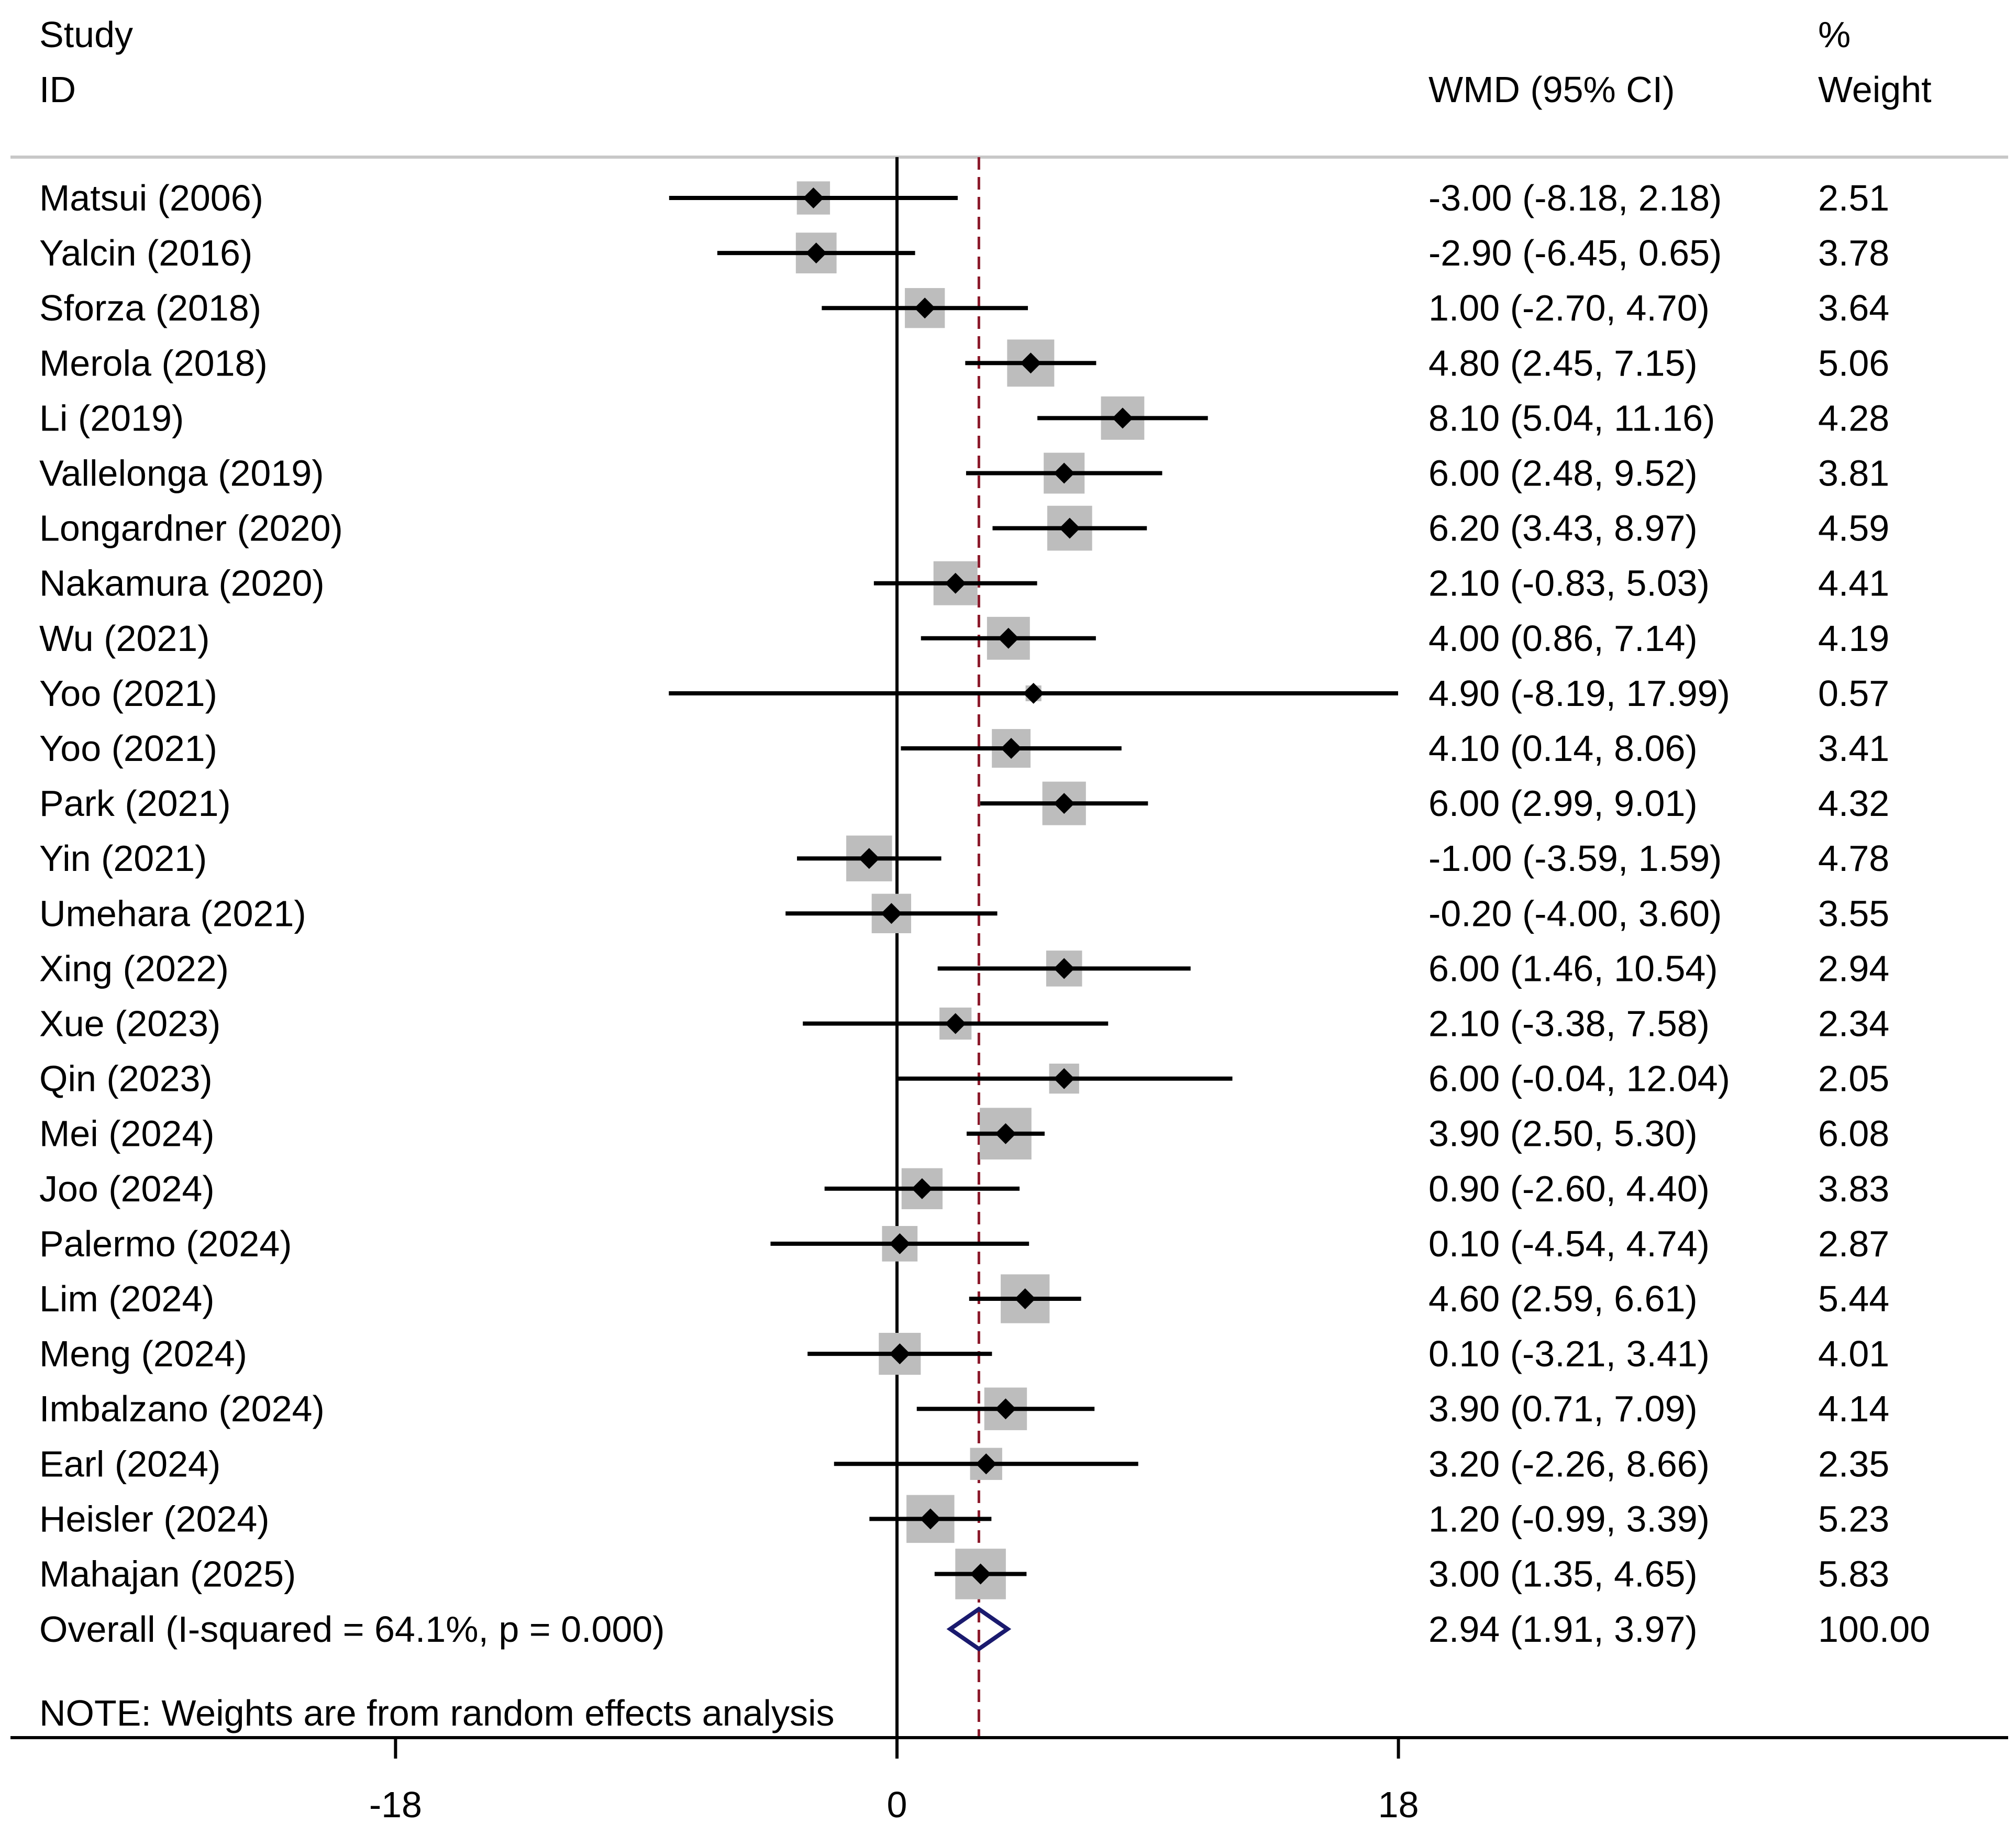  What do you see at coordinates (1854, 693) in the screenshot?
I see `study-weight-text: 0.57` at bounding box center [1854, 693].